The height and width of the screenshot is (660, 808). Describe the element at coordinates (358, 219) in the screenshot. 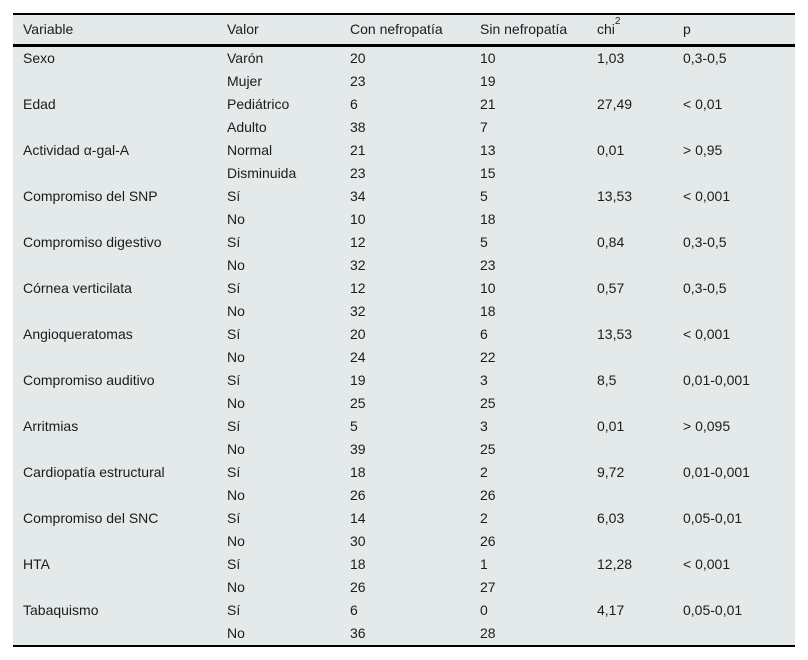

I see `cell-con-nefropatia: 10` at that location.